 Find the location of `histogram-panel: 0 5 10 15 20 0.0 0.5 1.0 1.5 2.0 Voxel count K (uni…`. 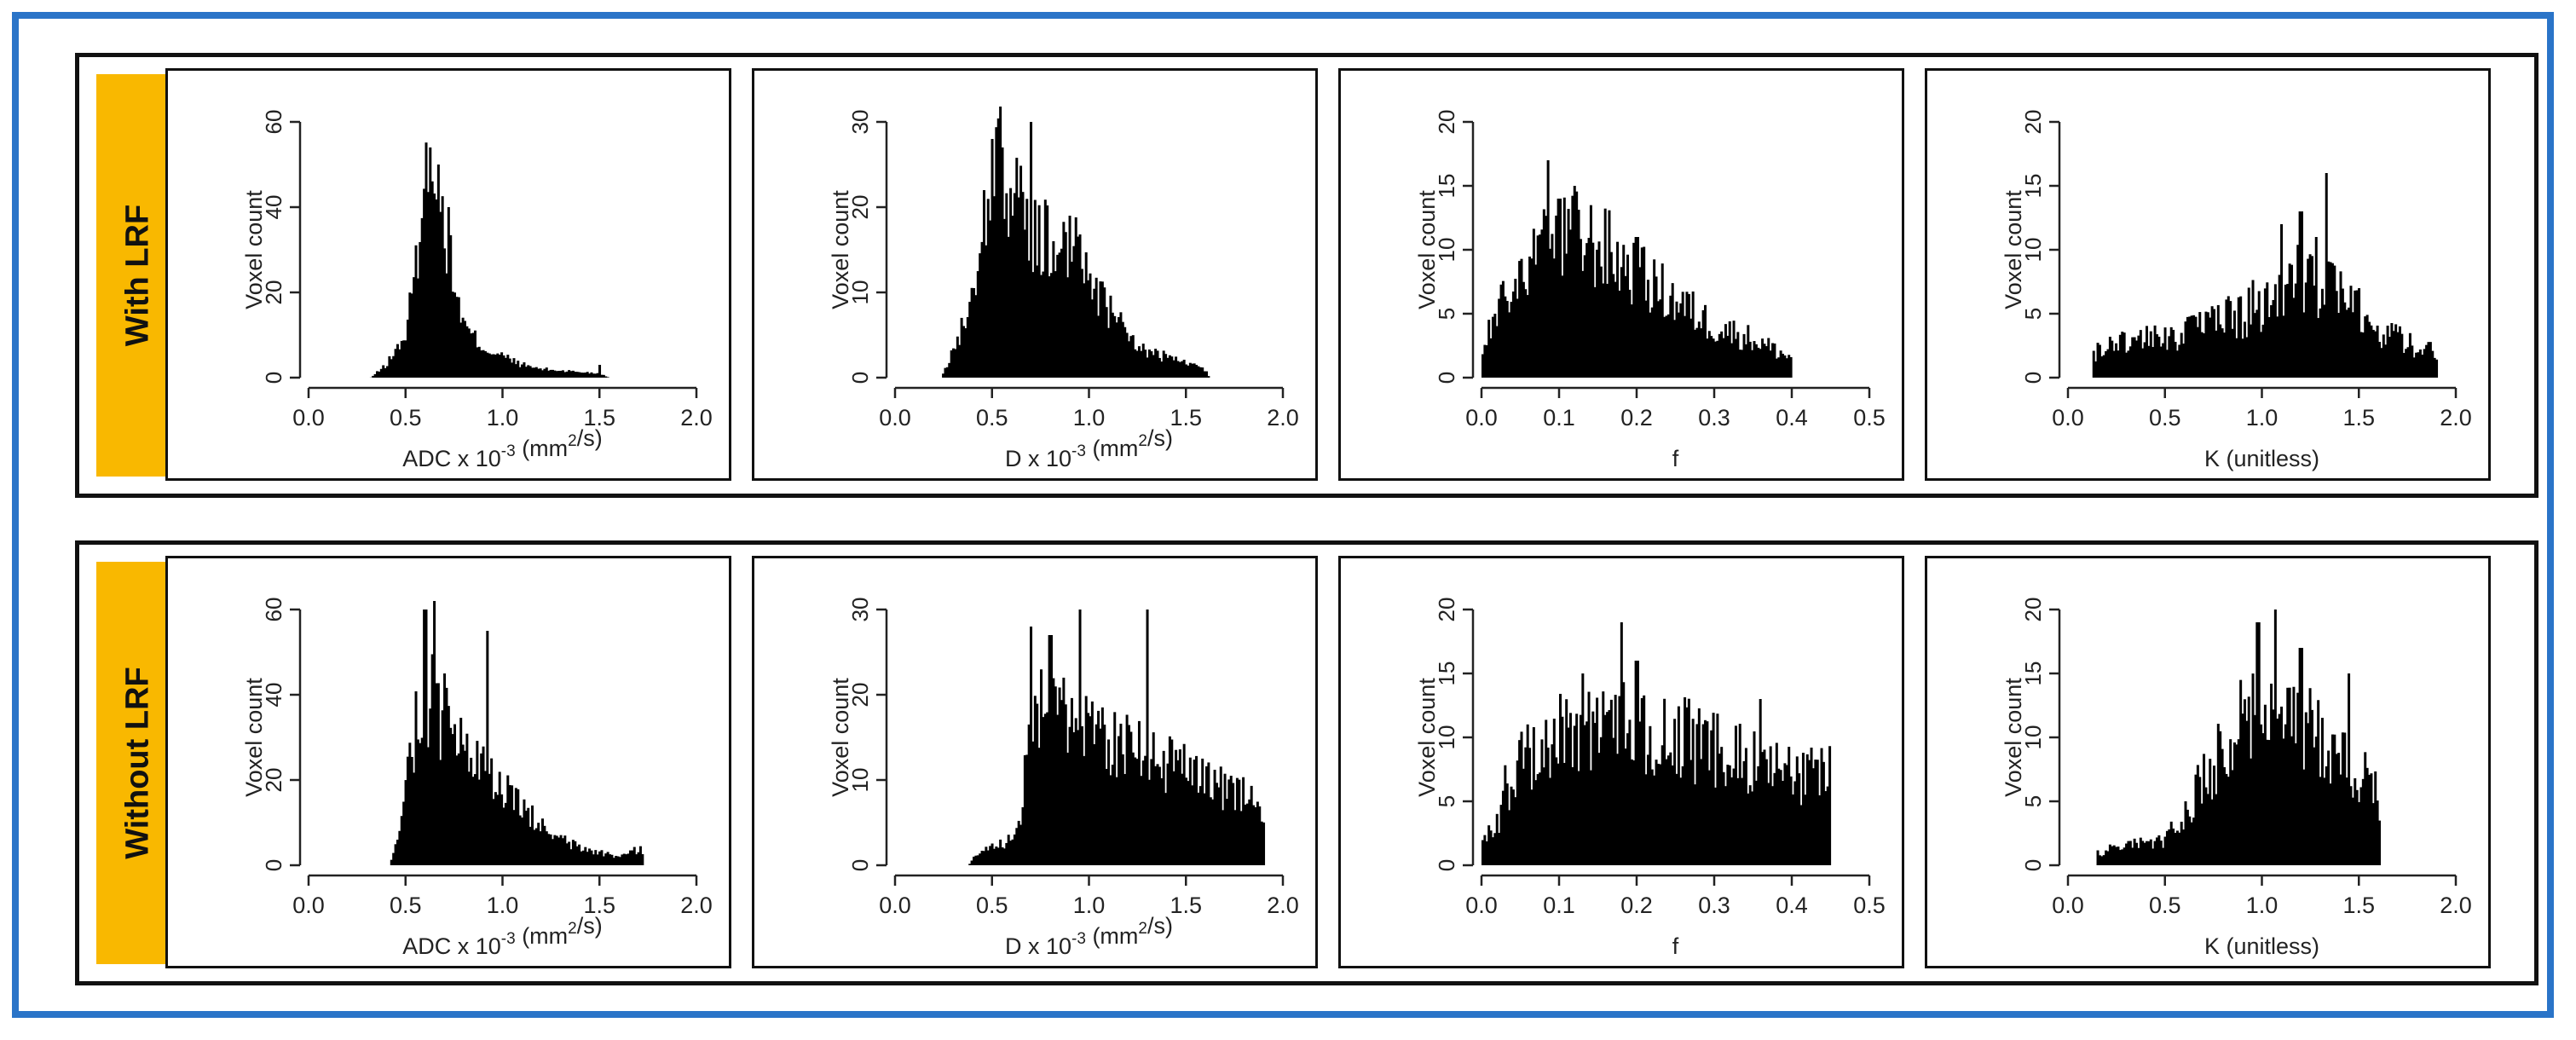

histogram-panel: 0 5 10 15 20 0.0 0.5 1.0 1.5 2.0 Voxel count K (uni… is located at coordinates (2208, 274).